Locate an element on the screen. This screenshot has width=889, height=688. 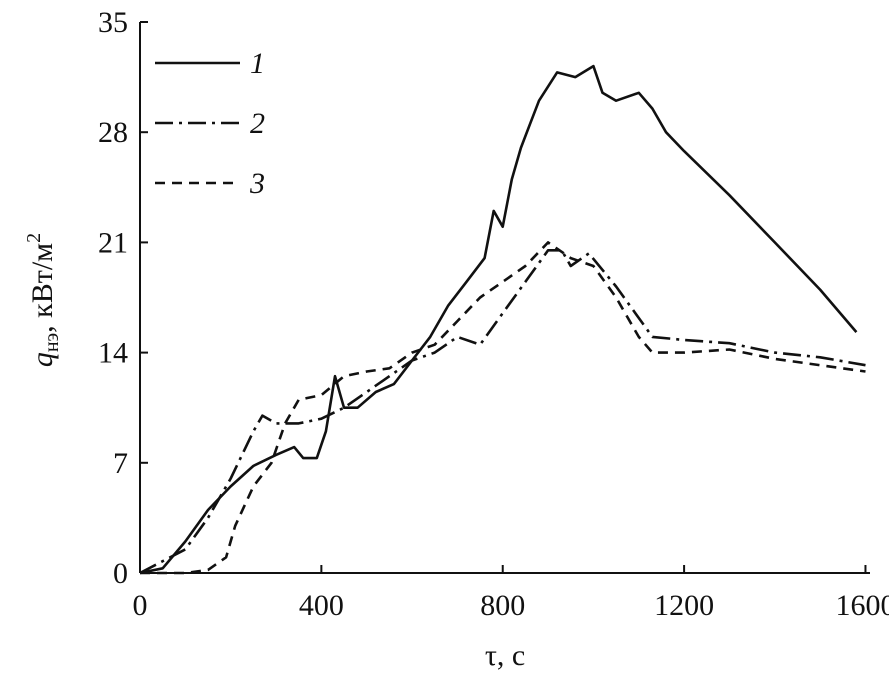
x-tick-label: 1600 is located at coordinates (862, 605).